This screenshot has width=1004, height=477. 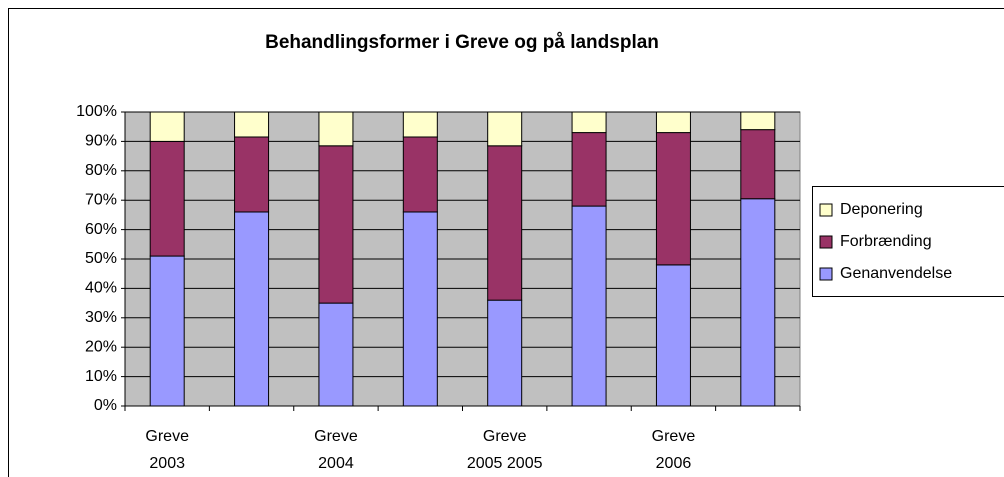 What do you see at coordinates (101, 258) in the screenshot?
I see `y-tick-label: 50%` at bounding box center [101, 258].